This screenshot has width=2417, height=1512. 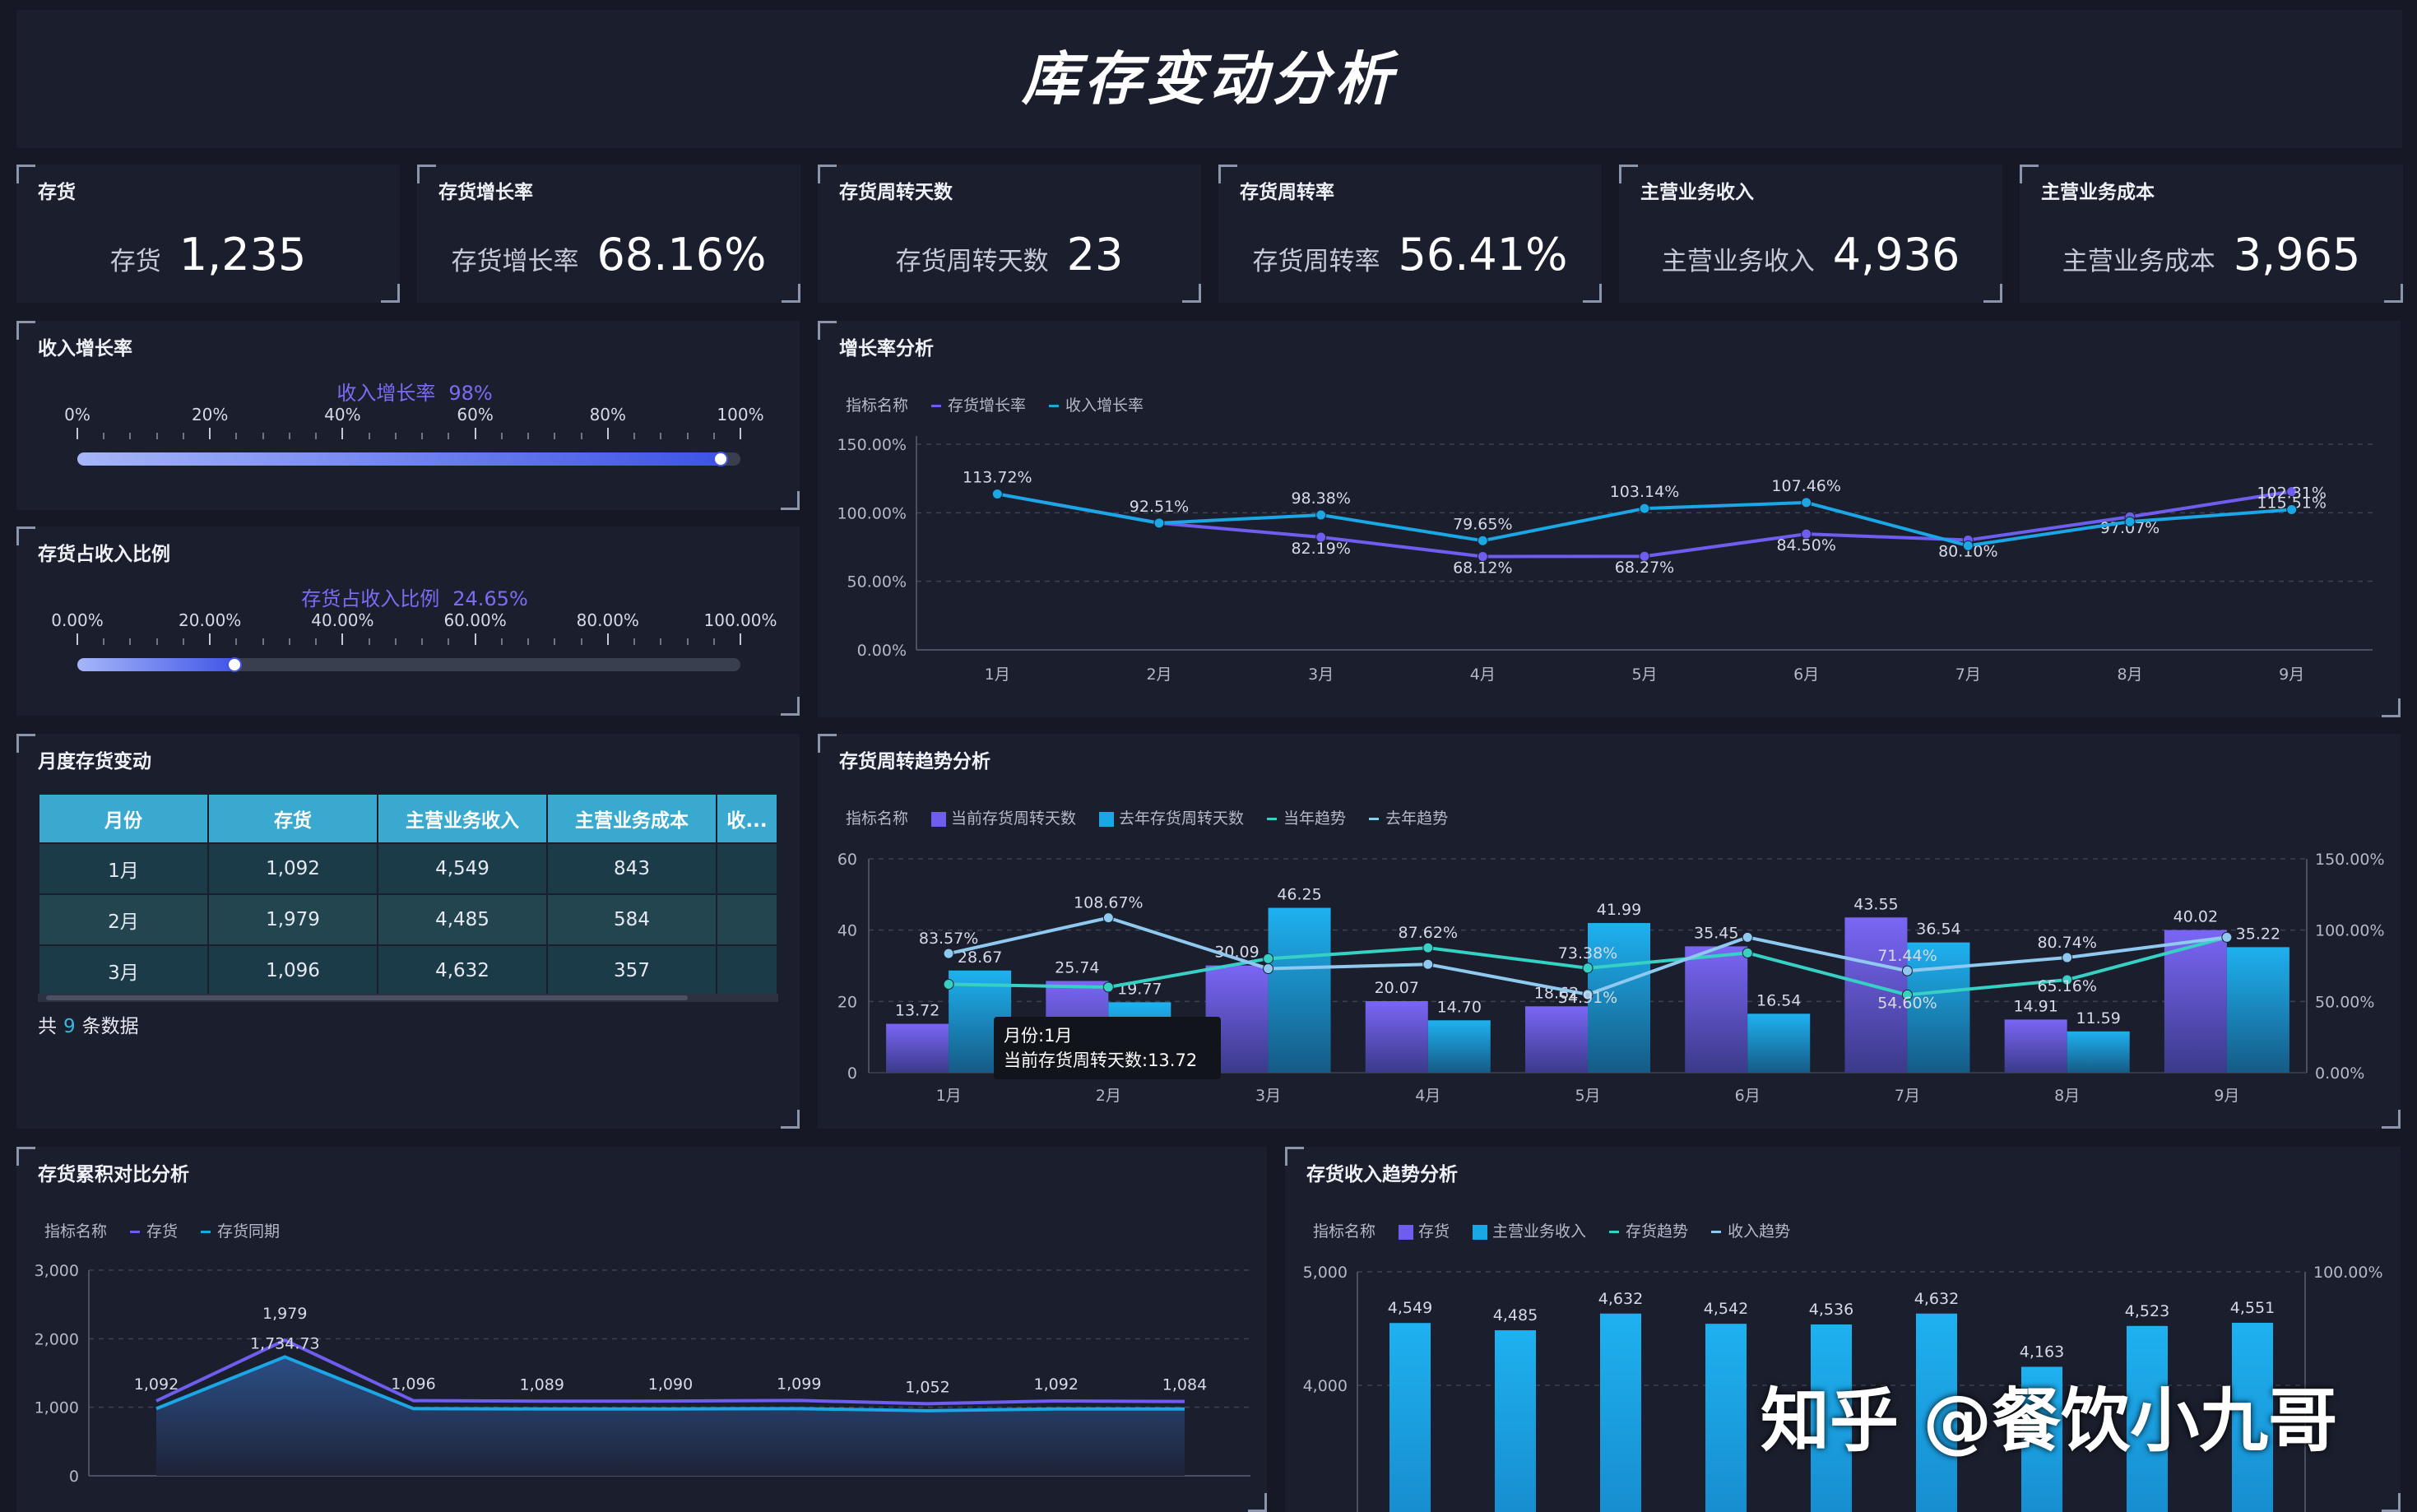 What do you see at coordinates (1268, 1096) in the screenshot?
I see `x-tick-label: 3月` at bounding box center [1268, 1096].